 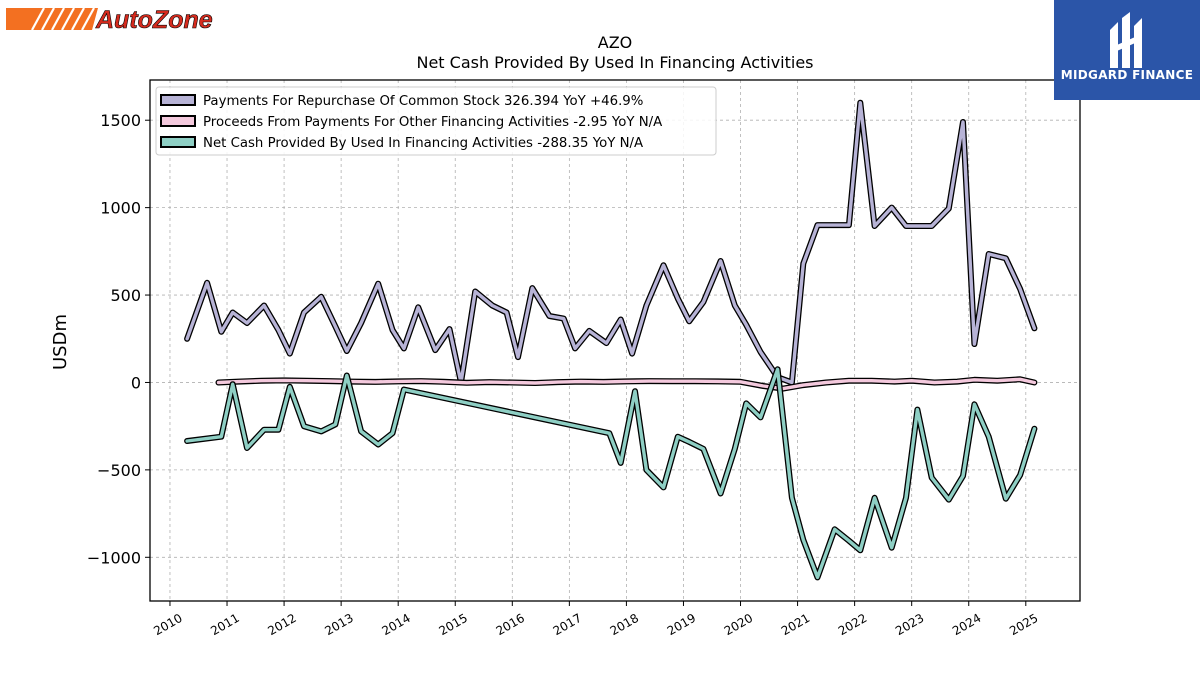 I want to click on y-axis-label: USDm, so click(x=60, y=342).